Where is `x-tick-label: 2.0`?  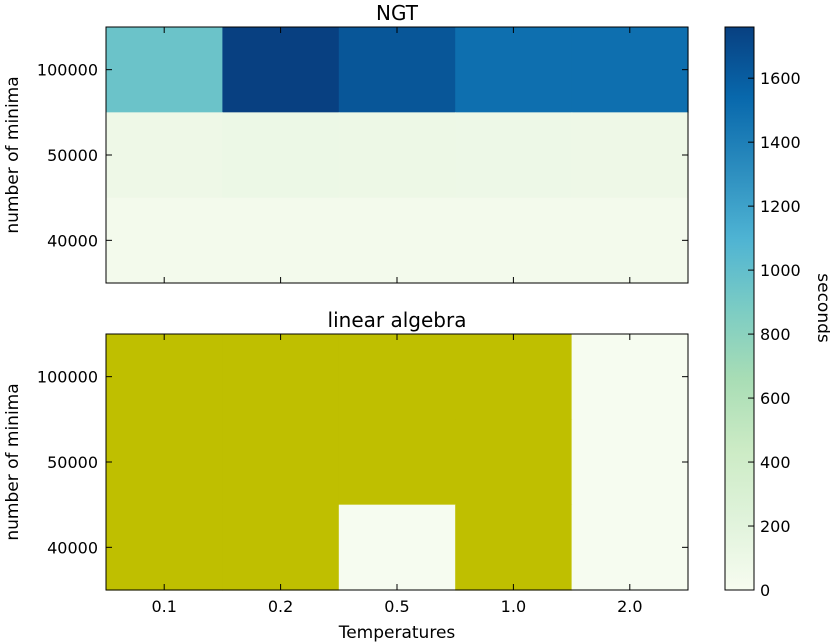 x-tick-label: 2.0 is located at coordinates (629, 606).